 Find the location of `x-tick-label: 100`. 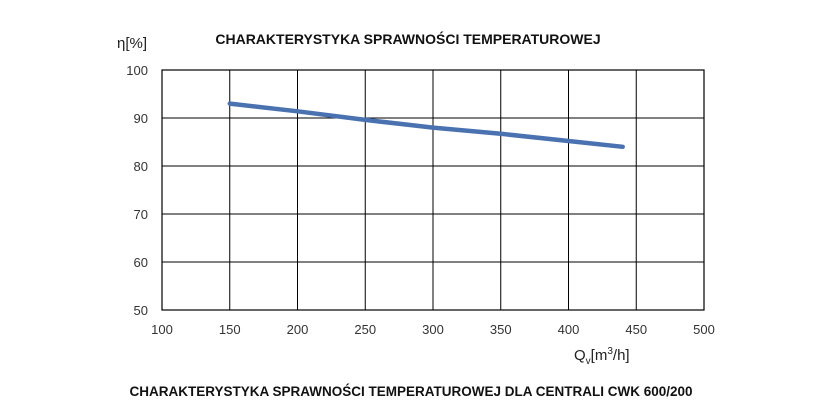

x-tick-label: 100 is located at coordinates (162, 329).